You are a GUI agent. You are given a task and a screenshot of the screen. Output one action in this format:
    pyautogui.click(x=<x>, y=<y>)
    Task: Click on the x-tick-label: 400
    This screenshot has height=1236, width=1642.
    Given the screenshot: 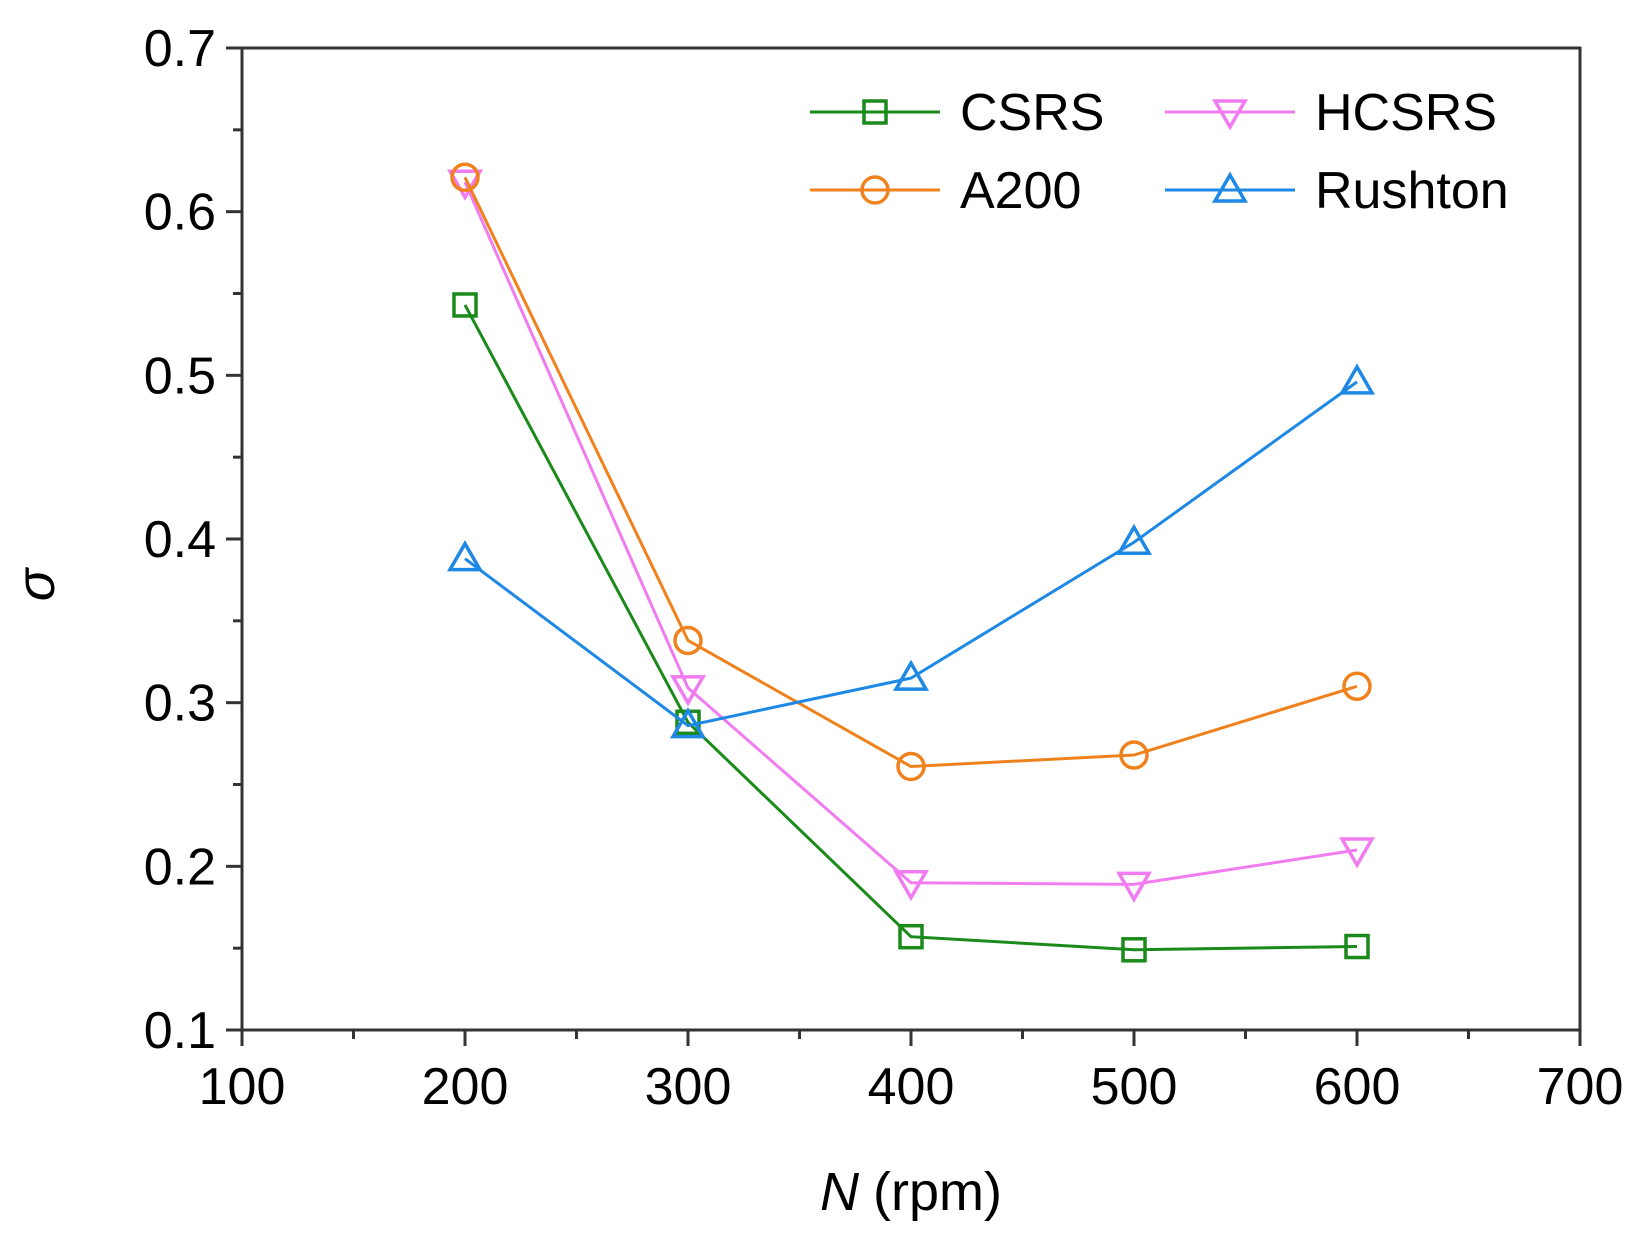 What is the action you would take?
    pyautogui.click(x=911, y=1087)
    